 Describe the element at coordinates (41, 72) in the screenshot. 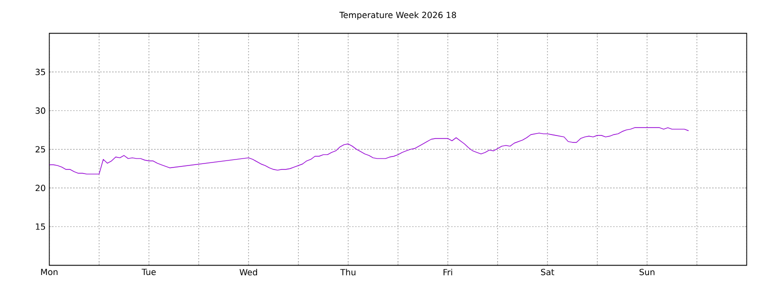

I see `y-tick-label: 35` at that location.